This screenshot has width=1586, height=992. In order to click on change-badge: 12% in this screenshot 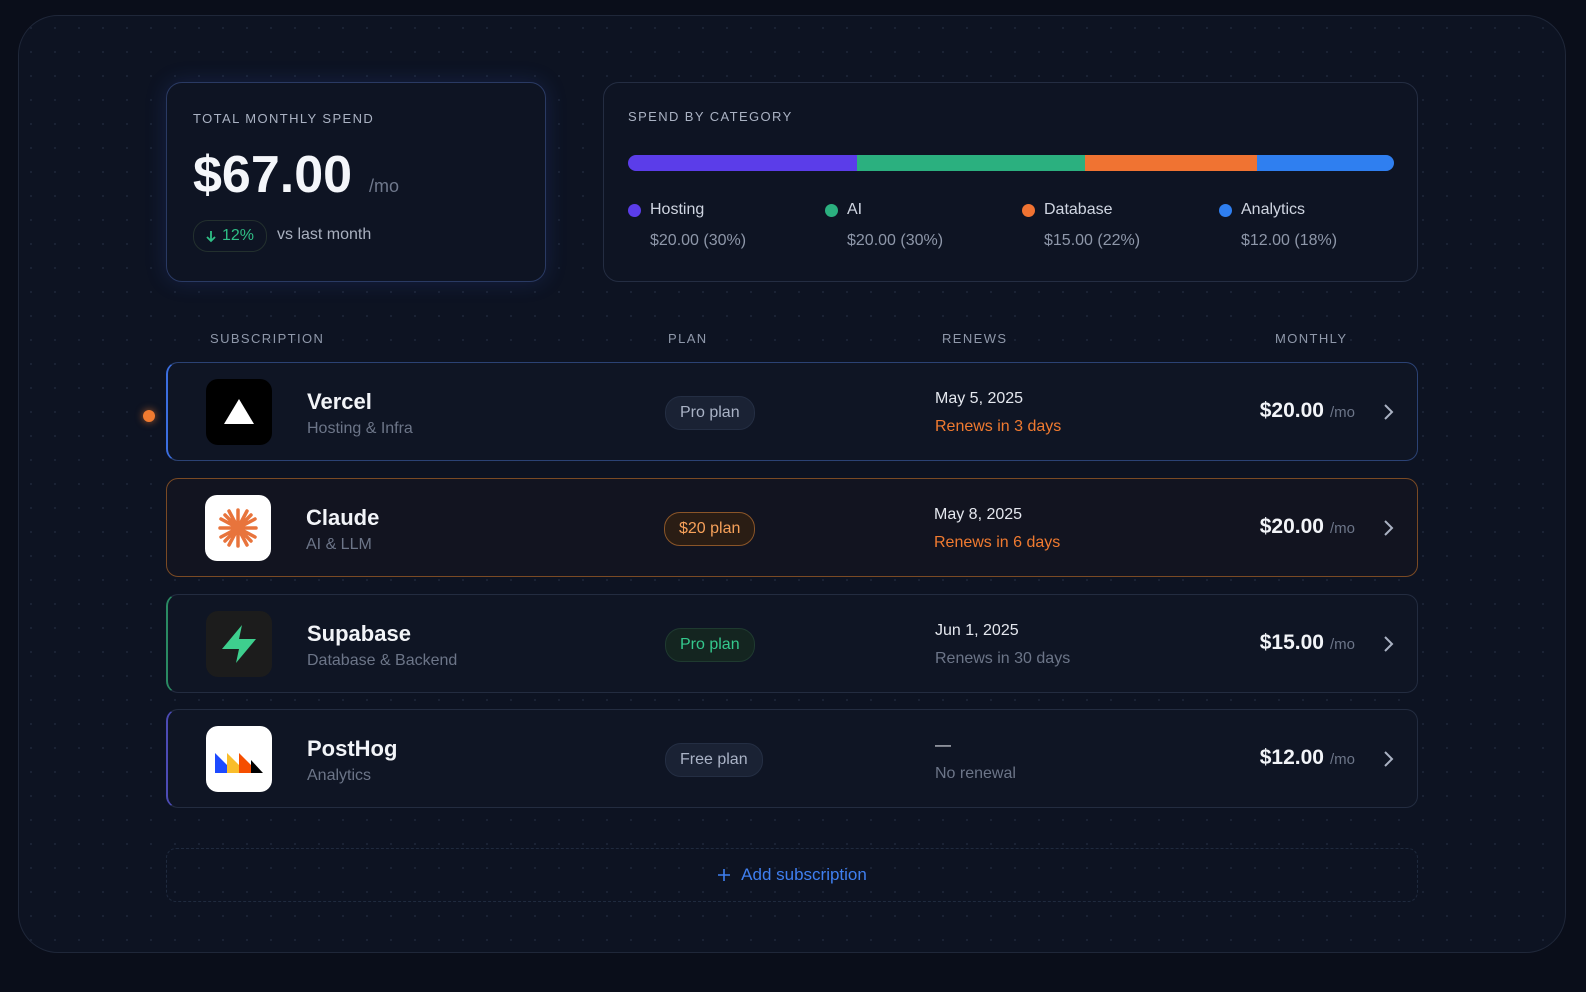, I will do `click(230, 236)`.